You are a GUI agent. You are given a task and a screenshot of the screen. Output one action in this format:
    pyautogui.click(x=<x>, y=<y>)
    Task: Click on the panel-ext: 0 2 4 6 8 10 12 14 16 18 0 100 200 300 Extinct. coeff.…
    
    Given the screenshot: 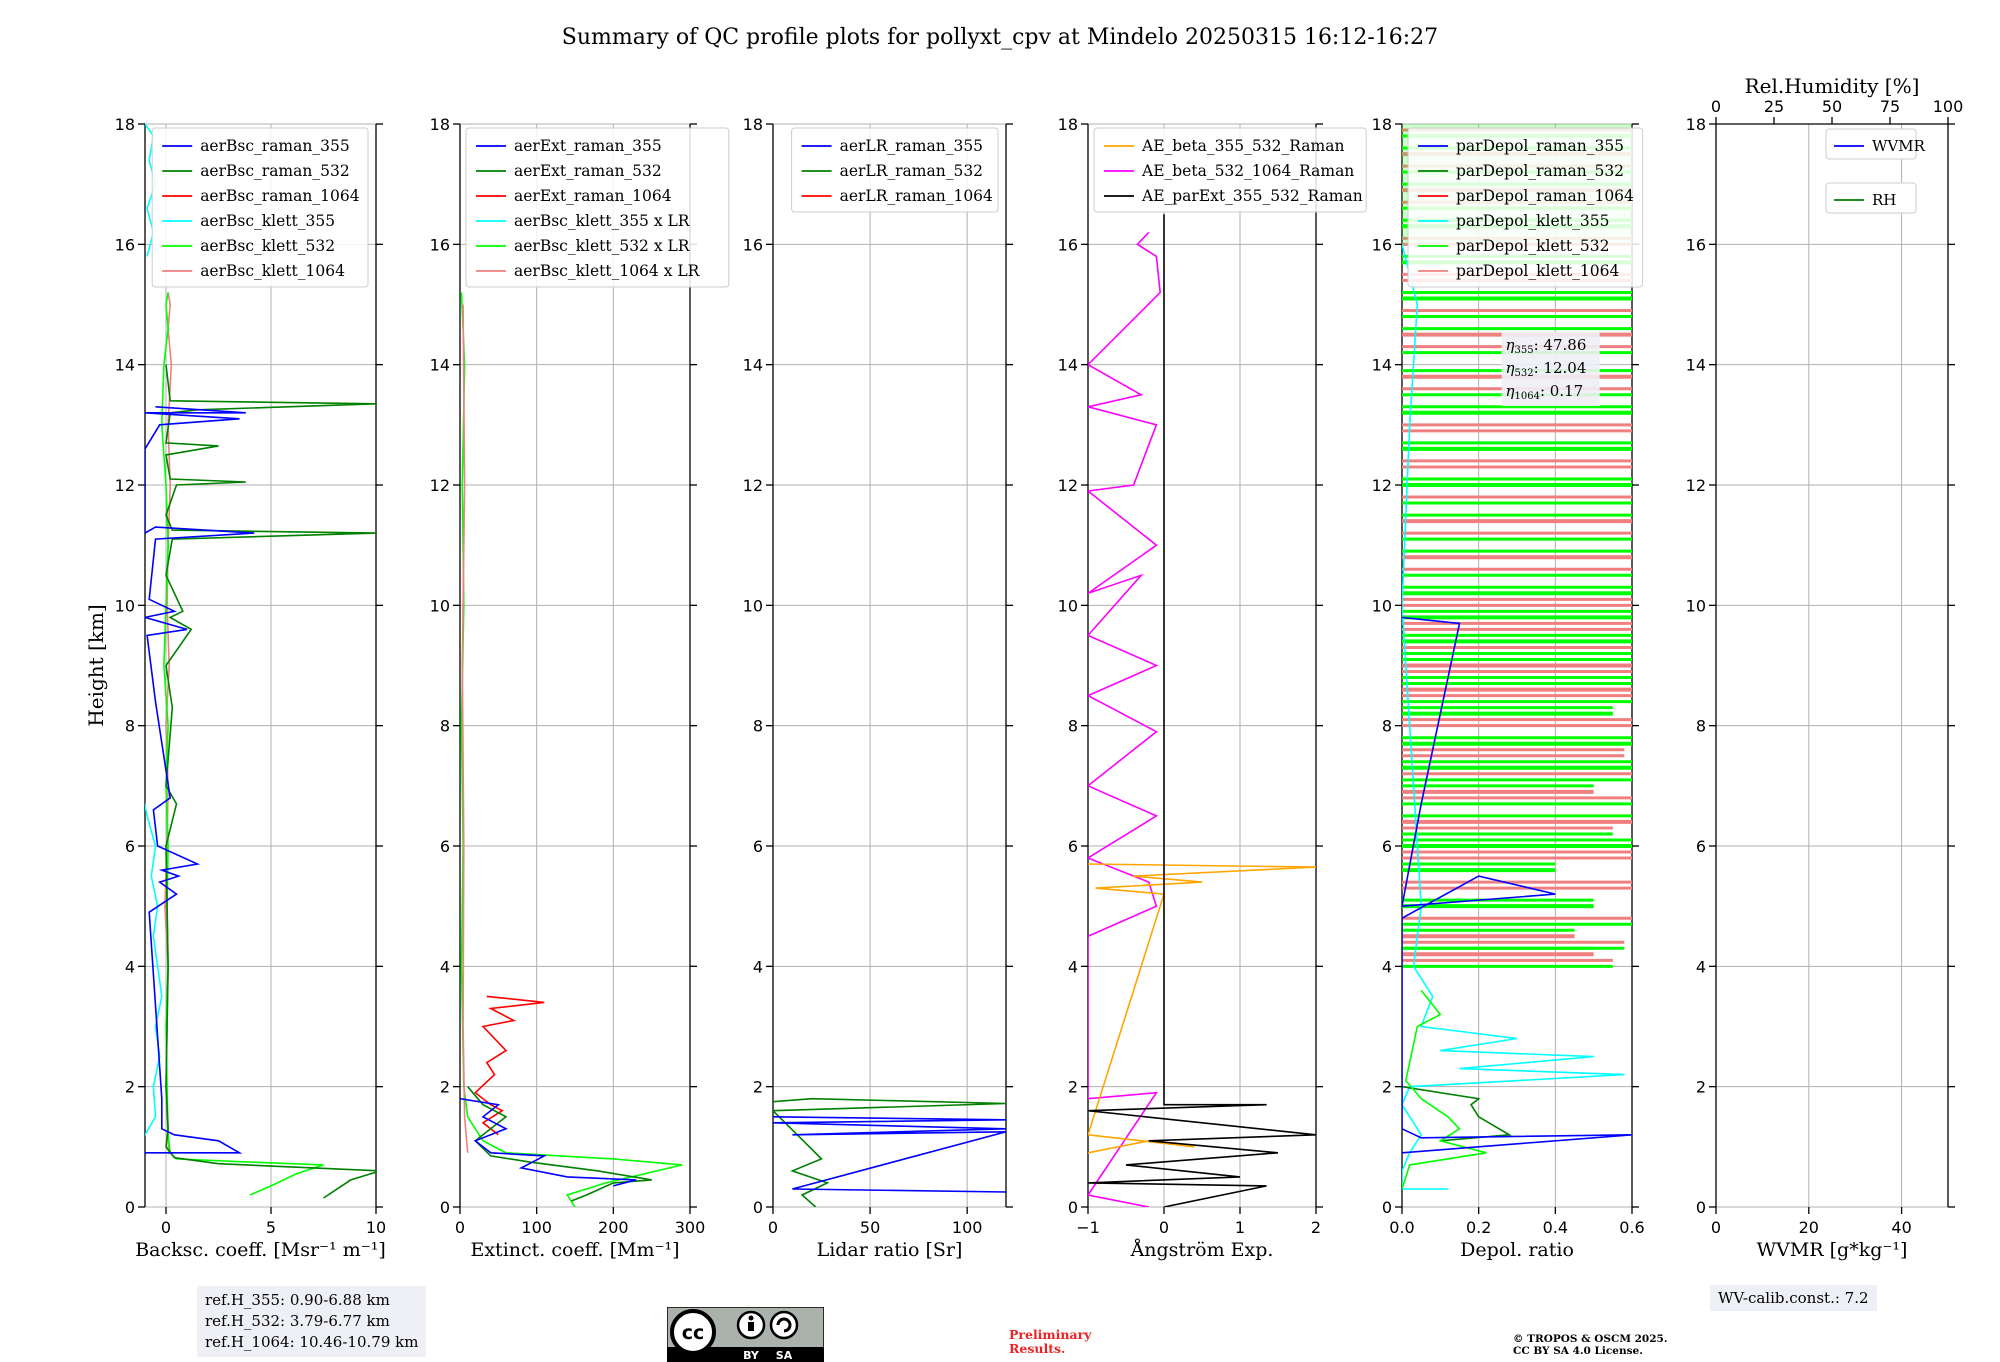 What is the action you would take?
    pyautogui.click(x=580, y=688)
    